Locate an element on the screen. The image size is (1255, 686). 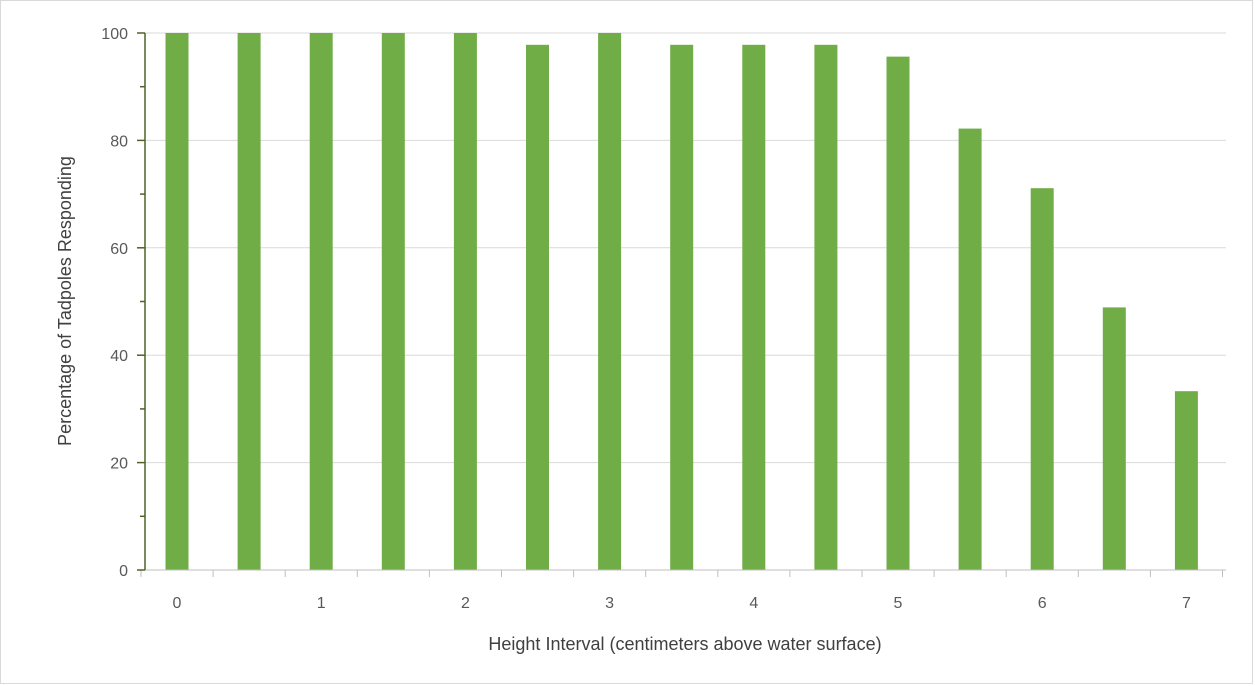
y-tick-label: 60 is located at coordinates (119, 249).